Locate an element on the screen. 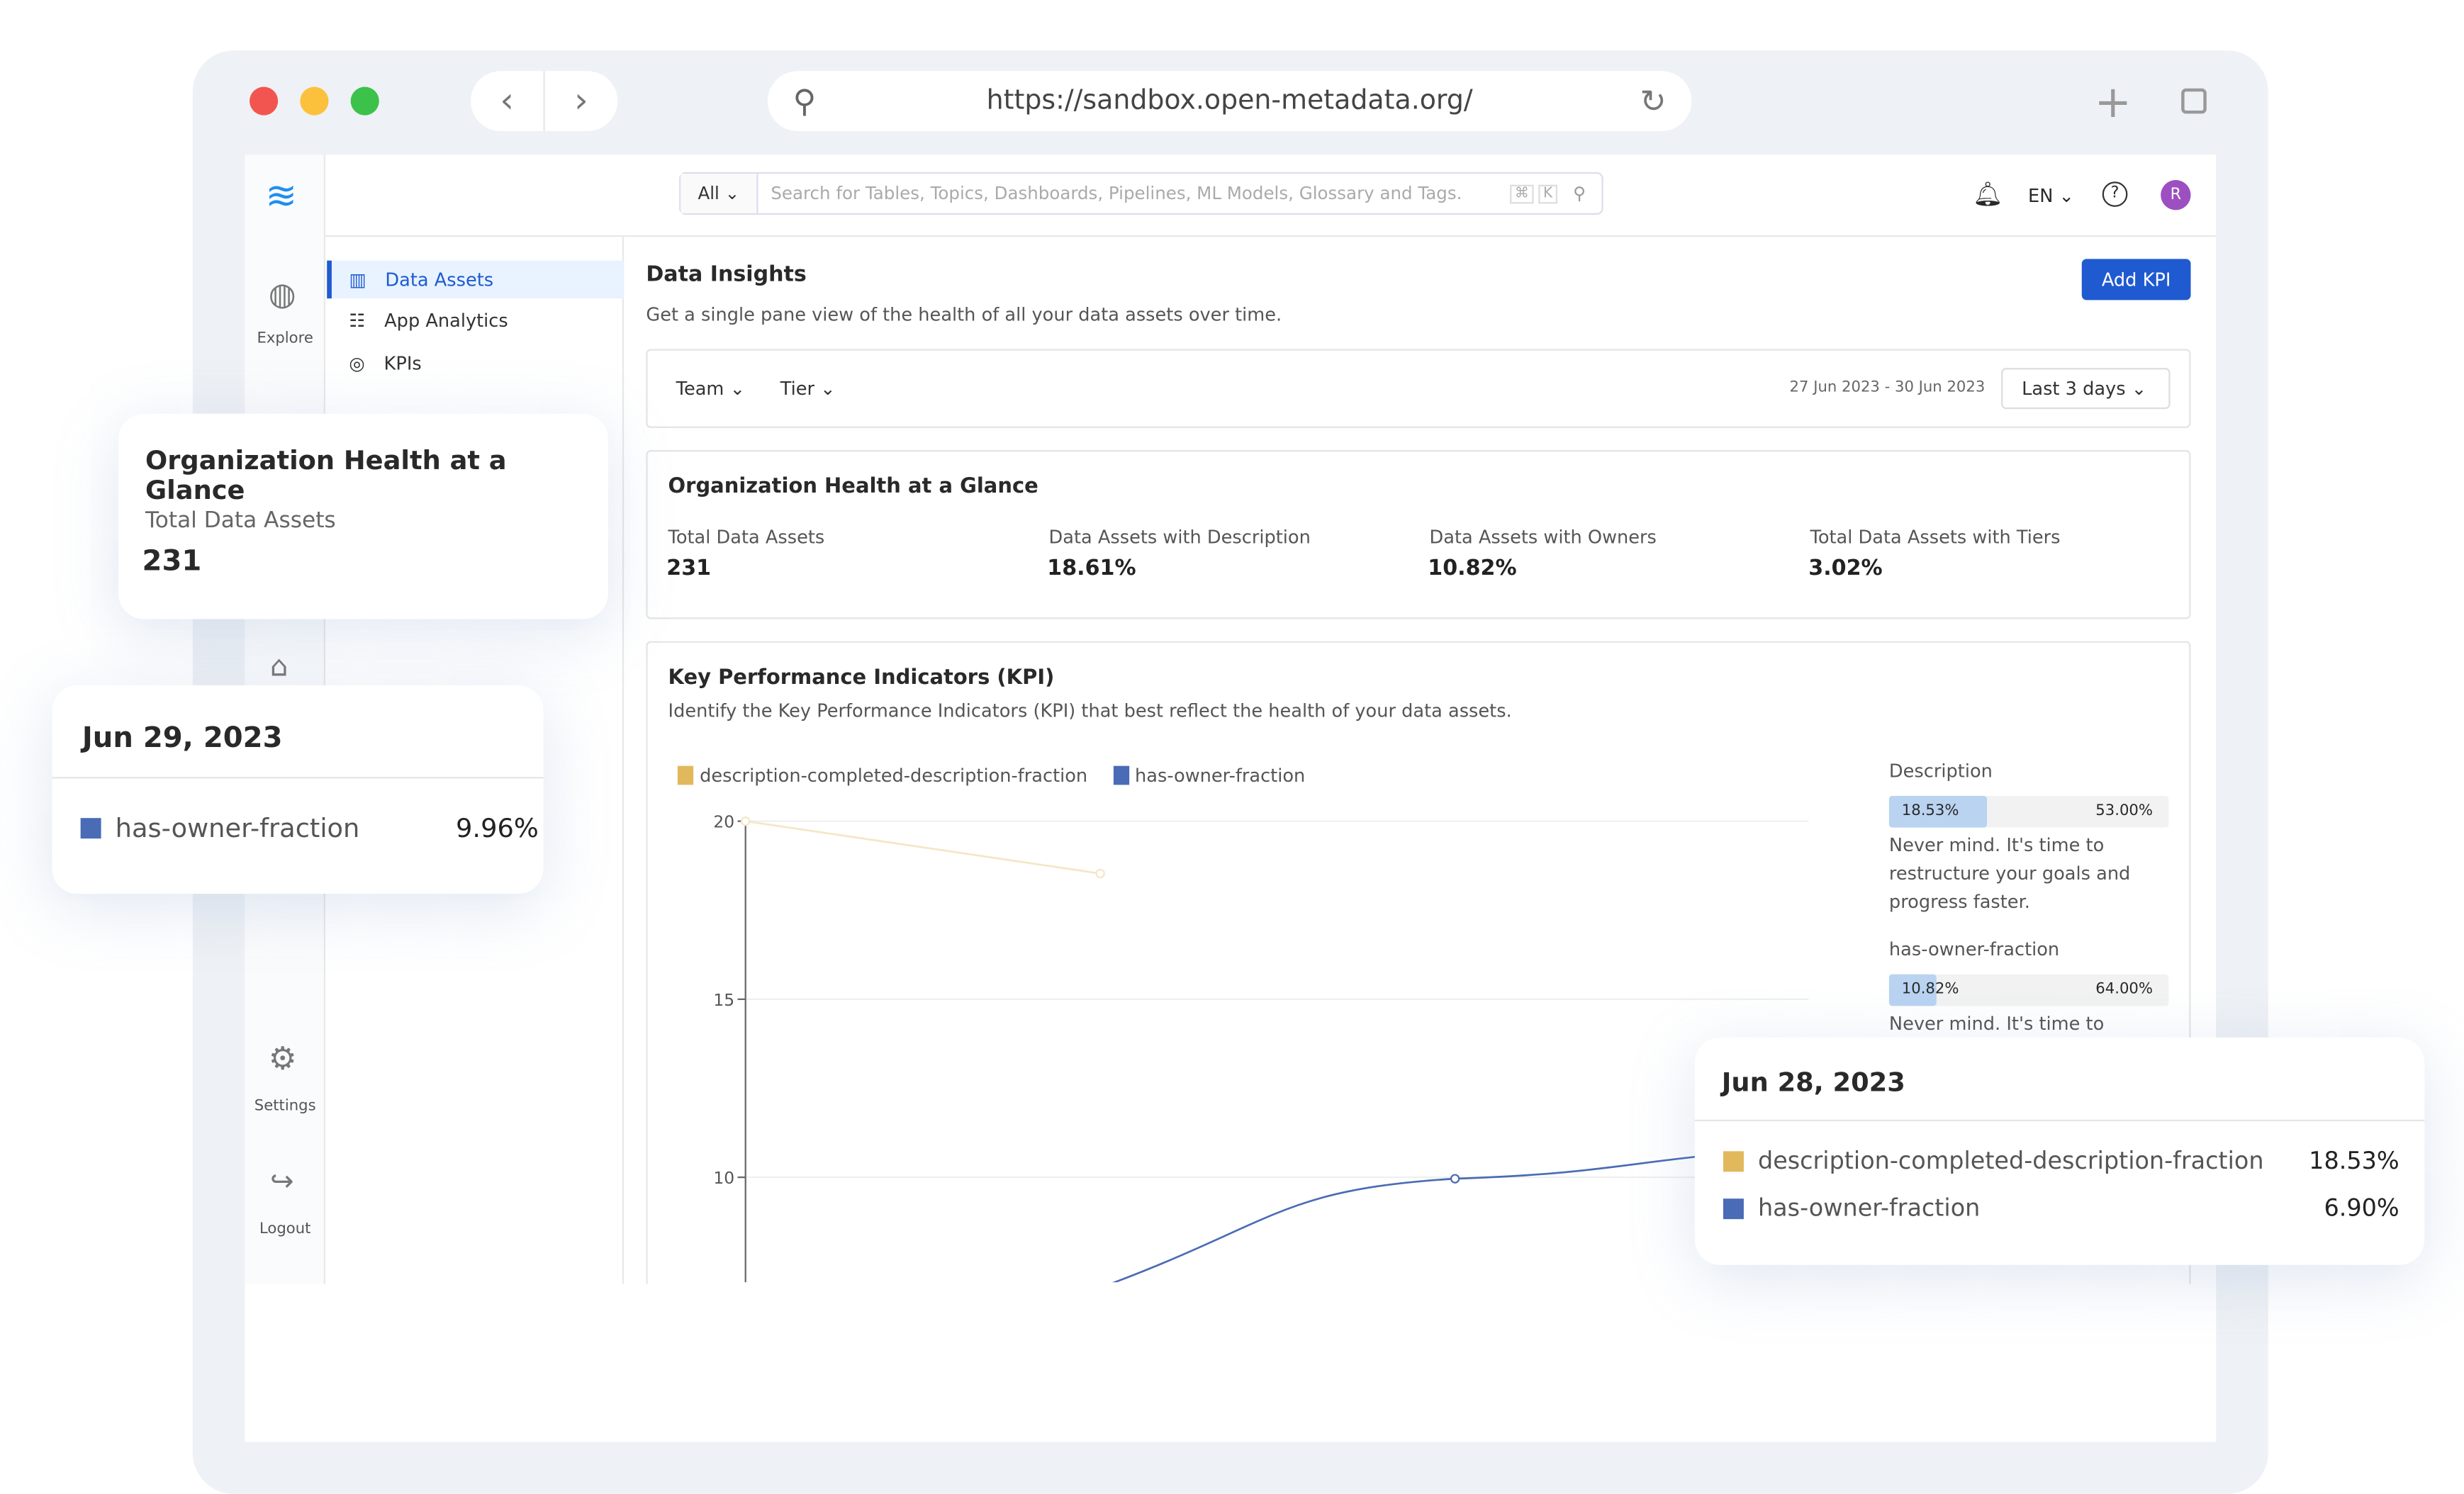 The height and width of the screenshot is (1494, 2464). stat-label: Data Assets with Description is located at coordinates (1179, 537).